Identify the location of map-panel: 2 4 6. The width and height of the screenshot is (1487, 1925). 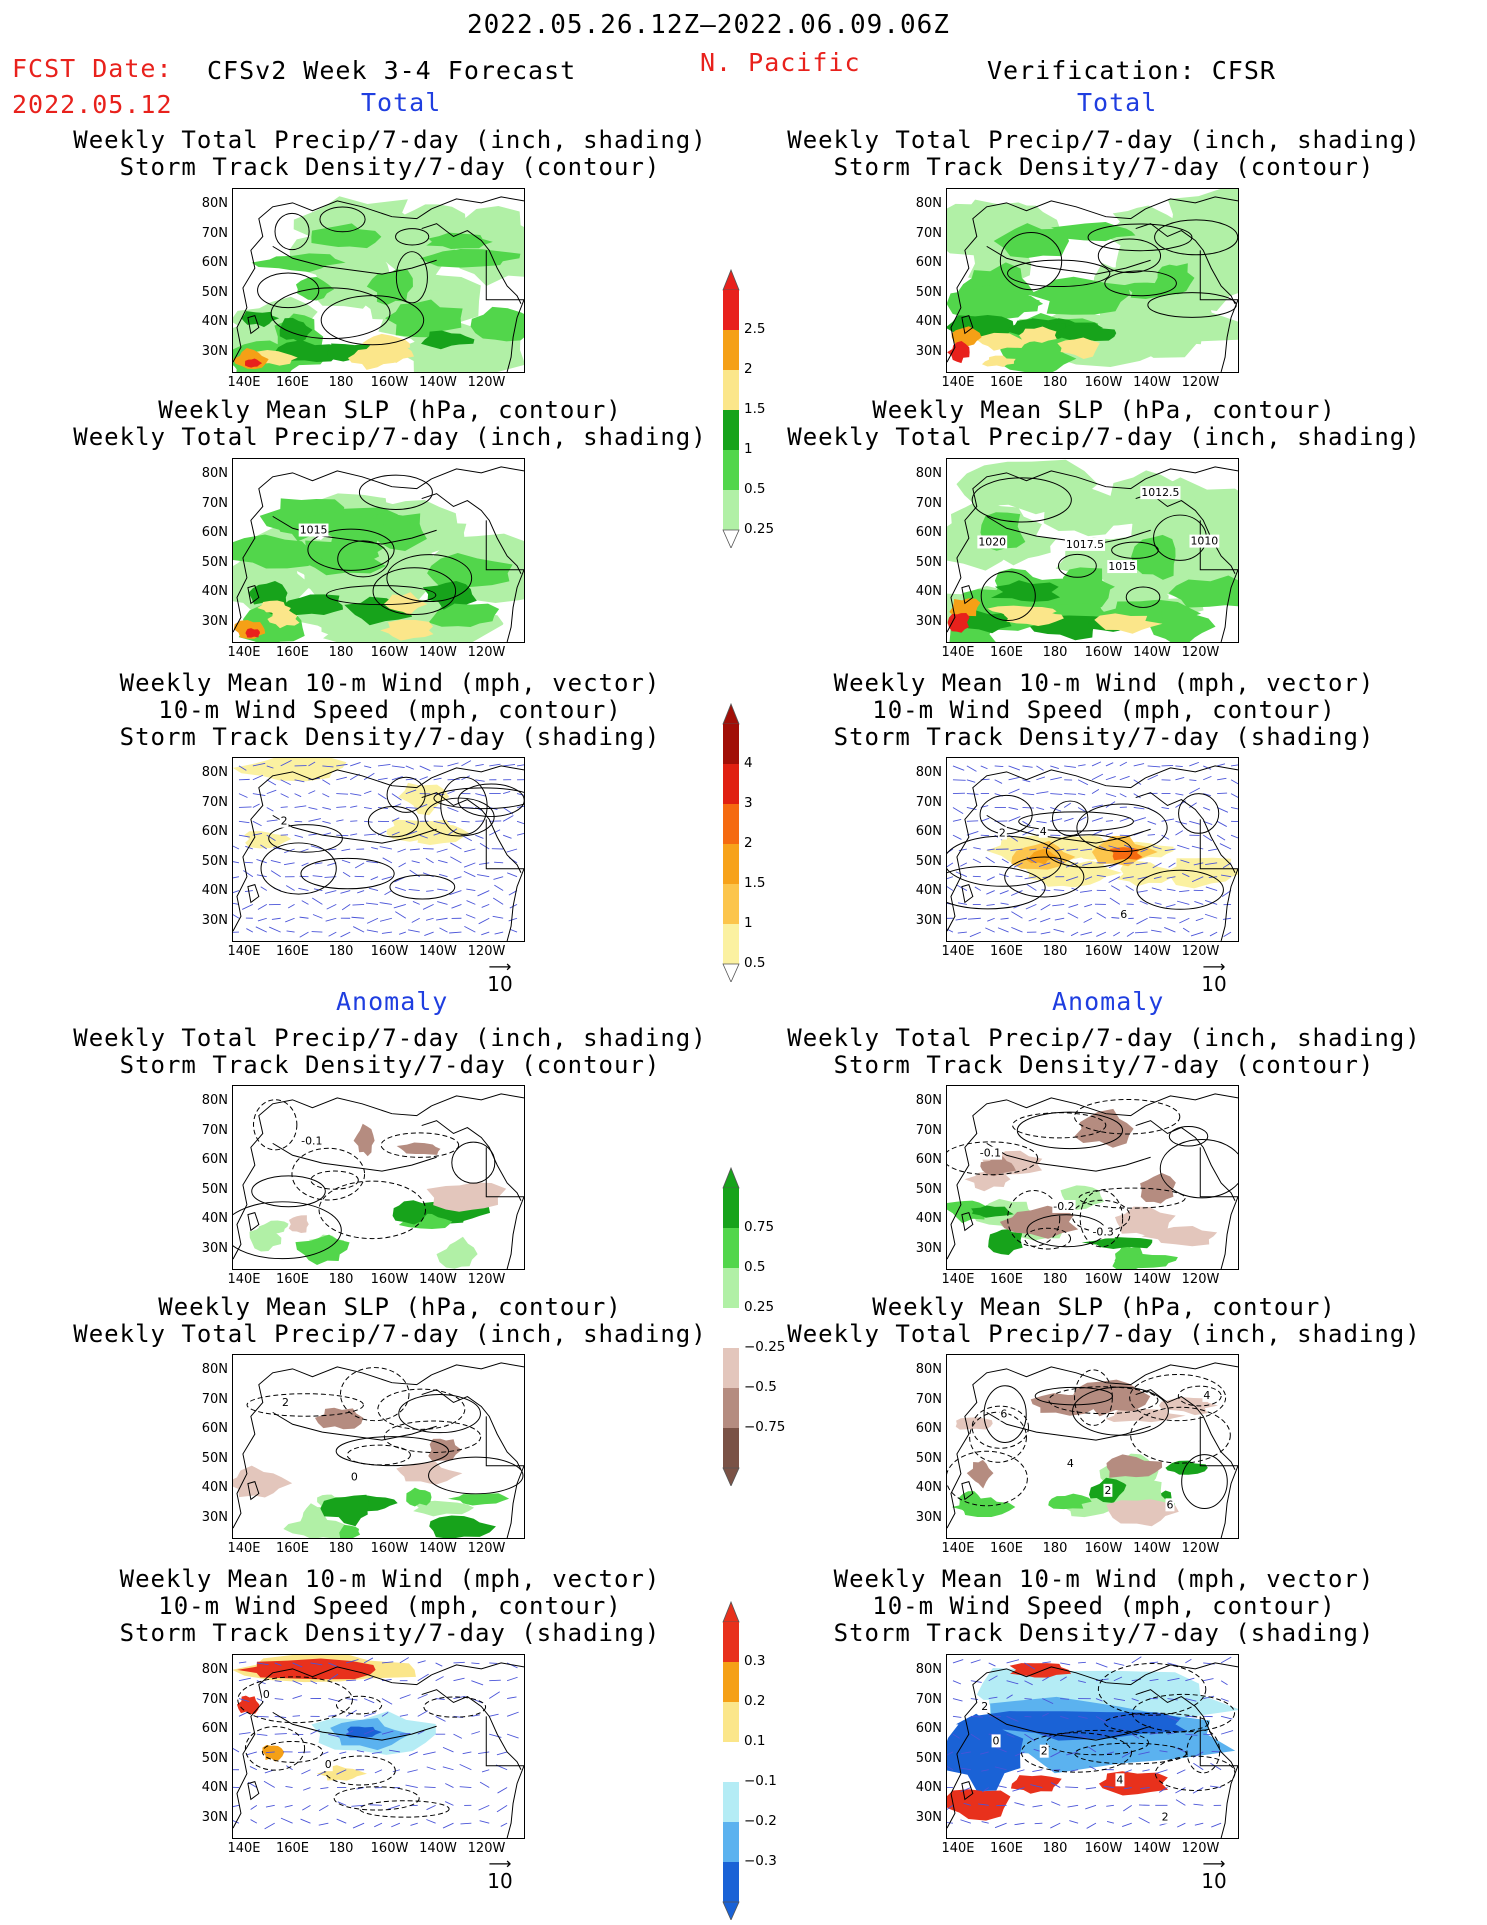
(1092, 849).